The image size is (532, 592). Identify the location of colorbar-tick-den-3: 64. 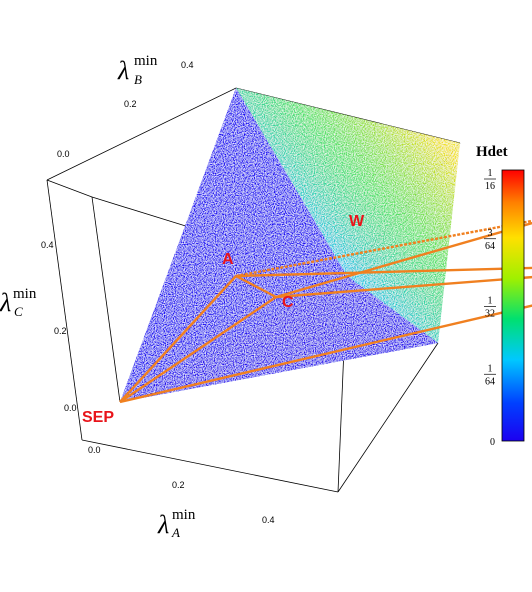
(490, 246).